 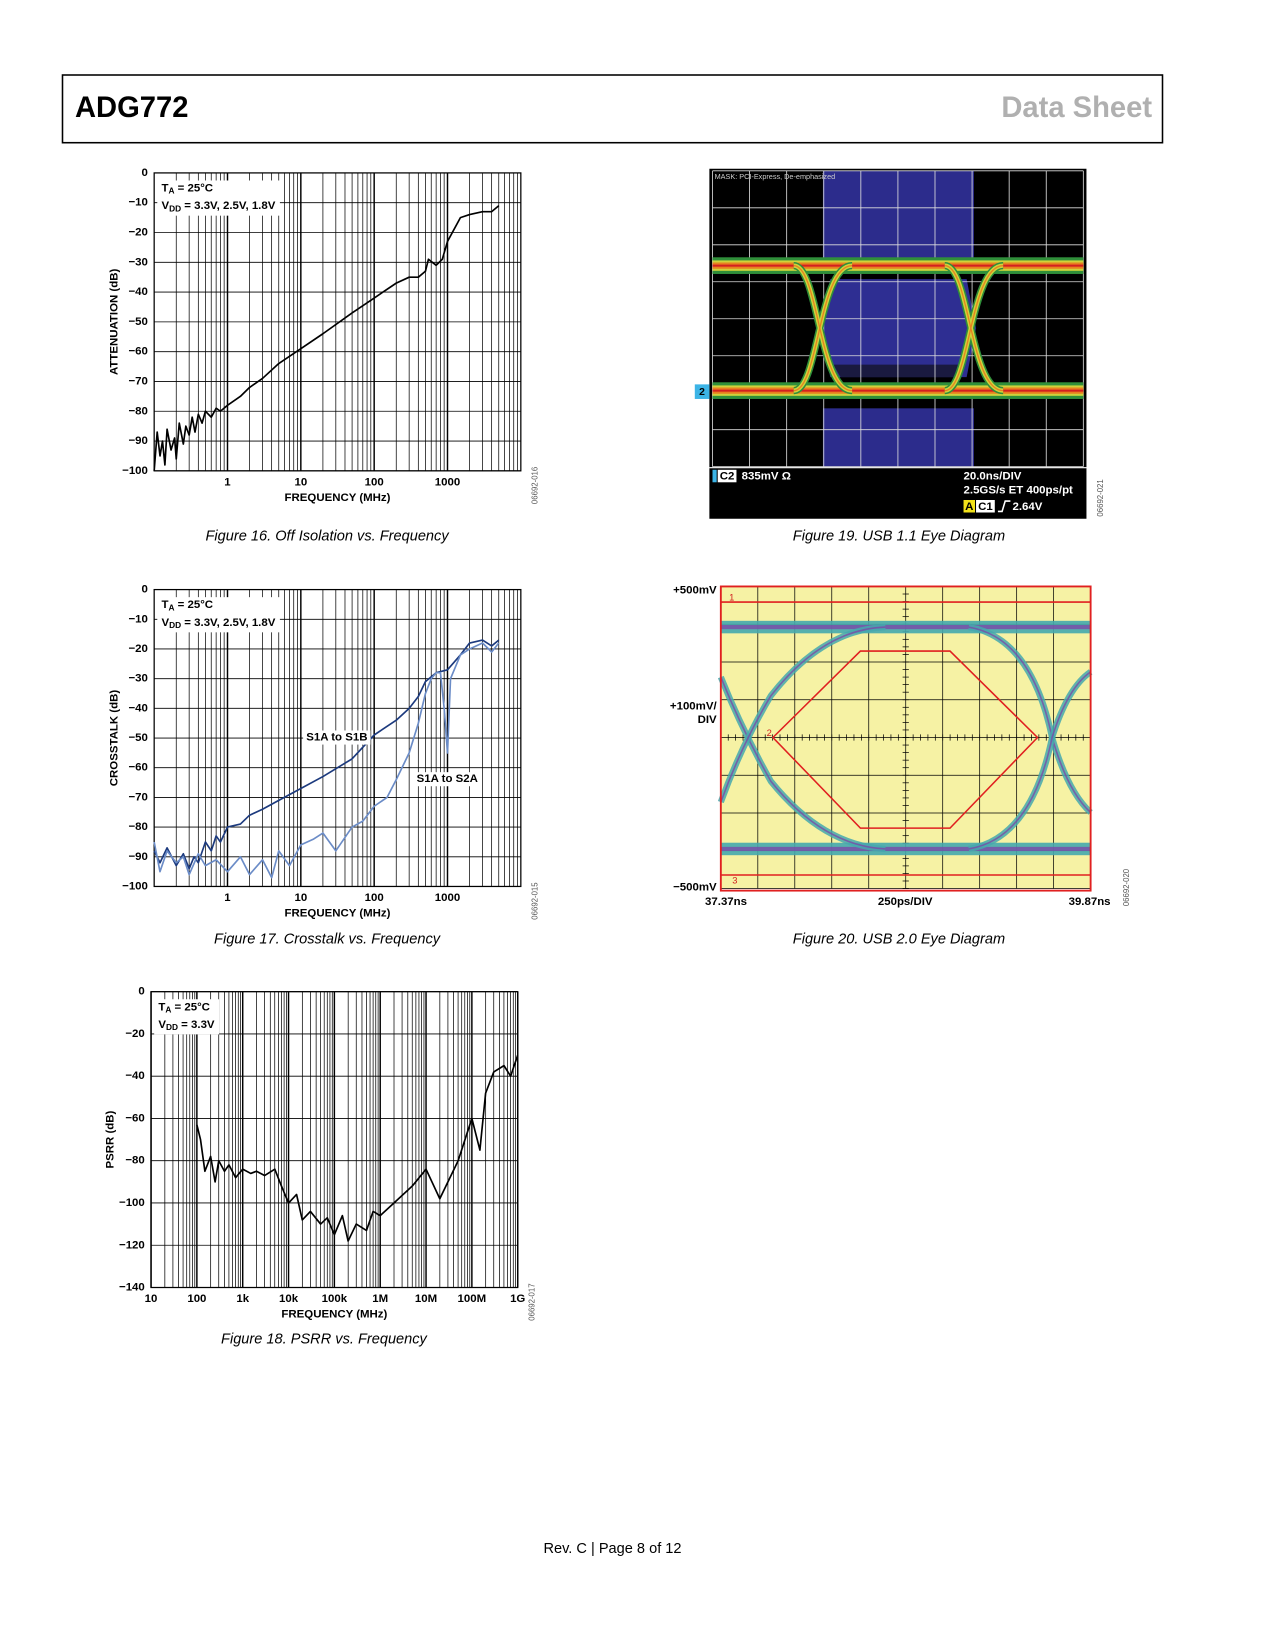 What do you see at coordinates (707, 720) in the screenshot?
I see `y-scale-label: DIV` at bounding box center [707, 720].